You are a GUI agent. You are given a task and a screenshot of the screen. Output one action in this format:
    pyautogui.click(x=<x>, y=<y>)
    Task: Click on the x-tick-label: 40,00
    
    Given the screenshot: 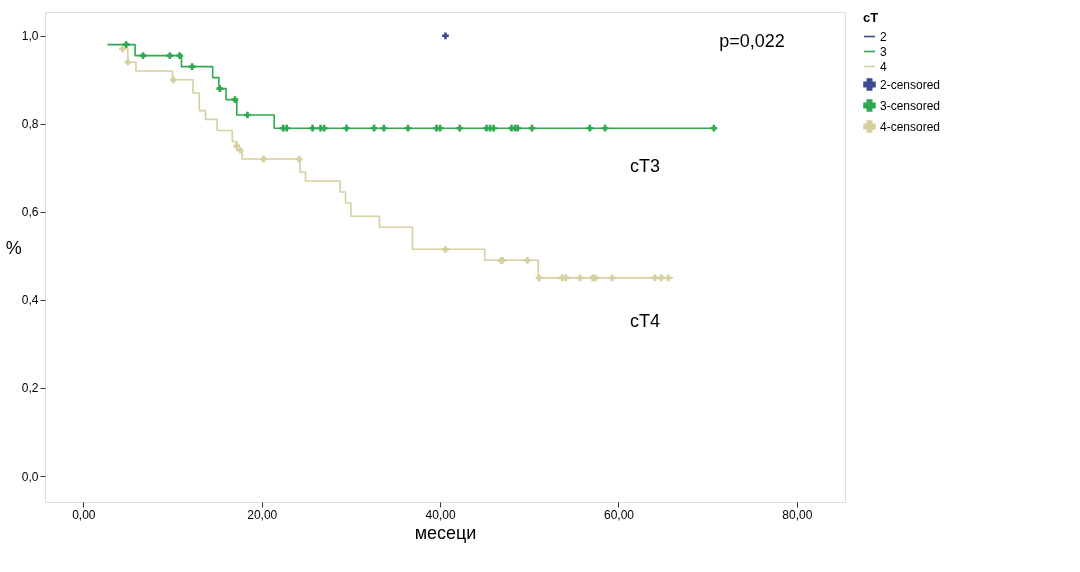 What is the action you would take?
    pyautogui.click(x=440, y=514)
    